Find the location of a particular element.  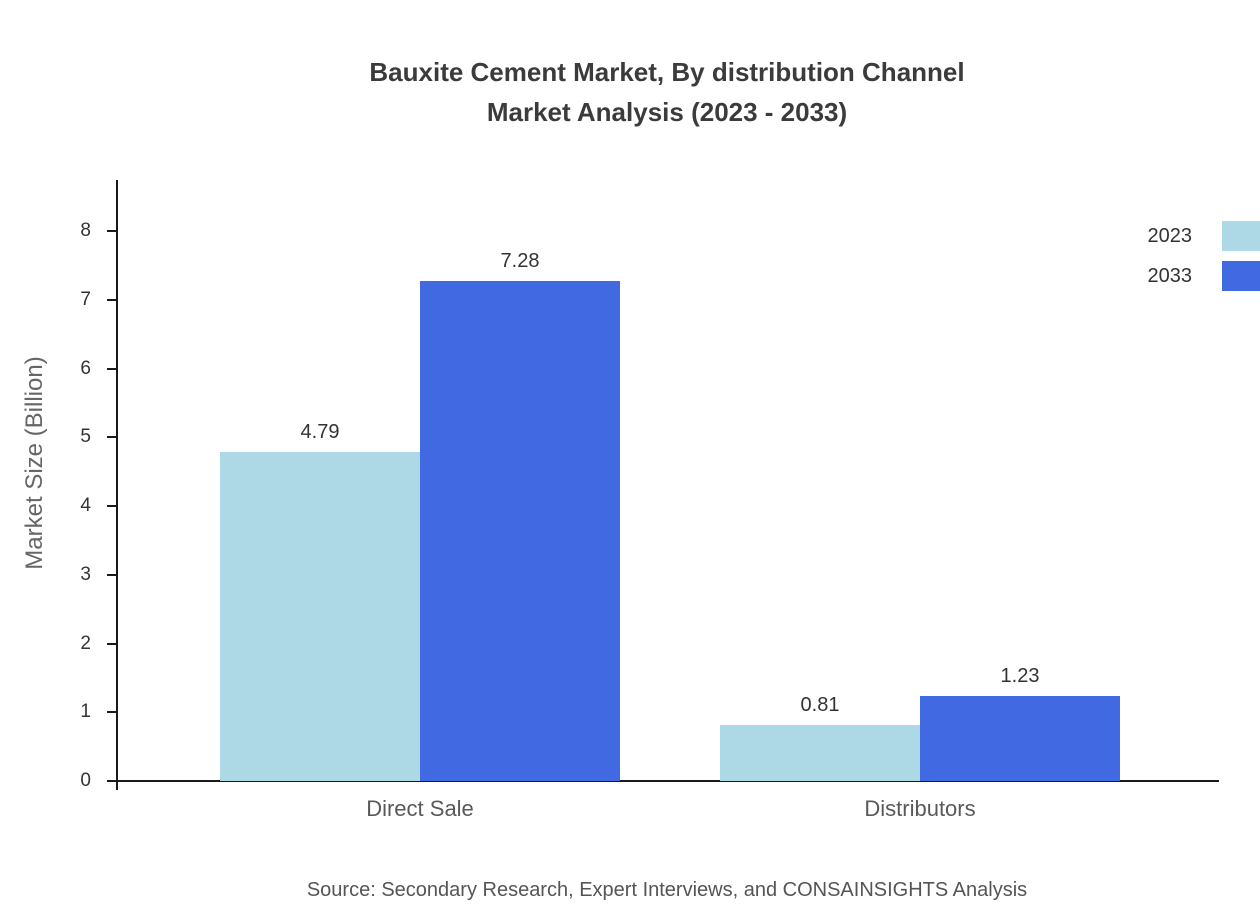

y-tick-label: 4 is located at coordinates (85, 505).